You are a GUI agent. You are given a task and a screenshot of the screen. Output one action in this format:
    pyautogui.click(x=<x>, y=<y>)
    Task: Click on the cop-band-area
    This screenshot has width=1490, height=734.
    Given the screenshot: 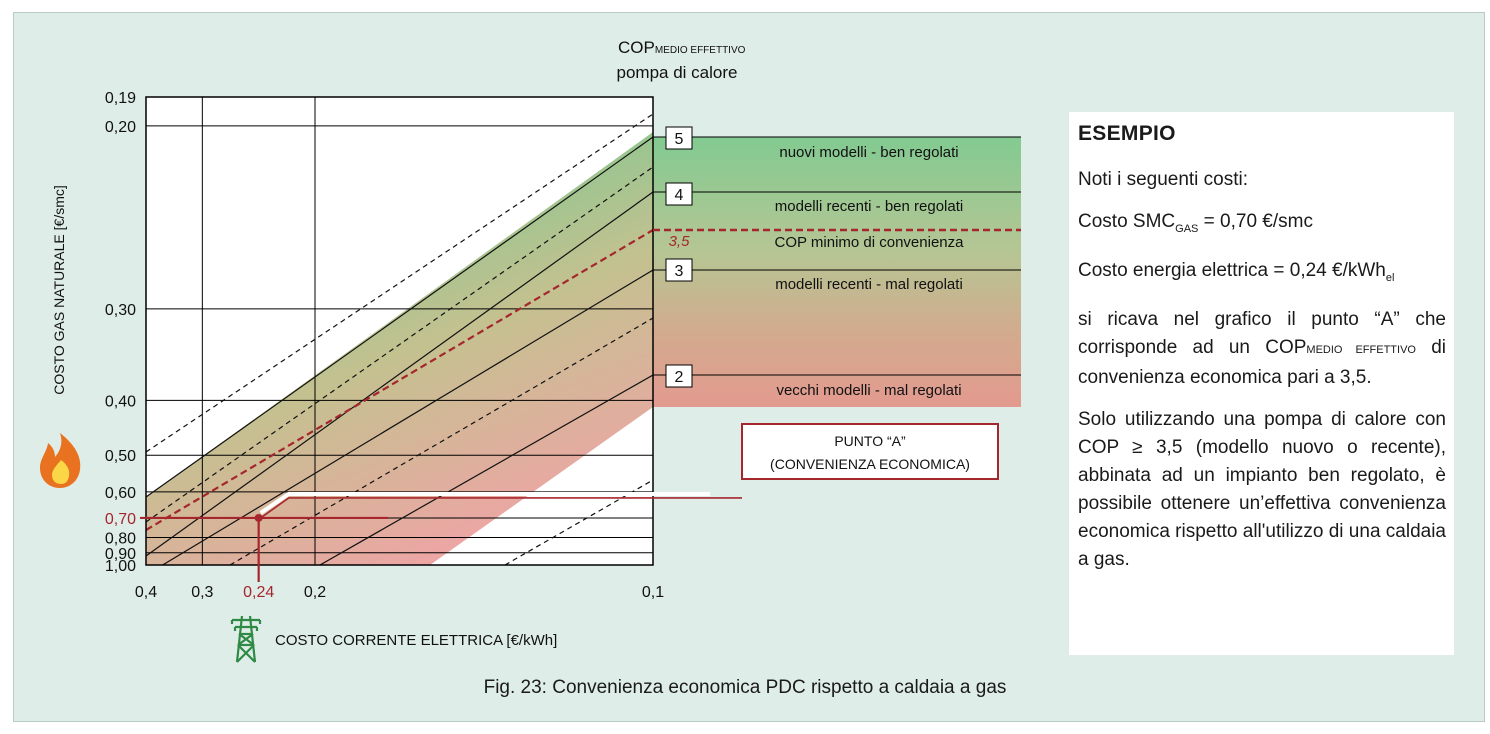 What is the action you would take?
    pyautogui.click(x=837, y=272)
    